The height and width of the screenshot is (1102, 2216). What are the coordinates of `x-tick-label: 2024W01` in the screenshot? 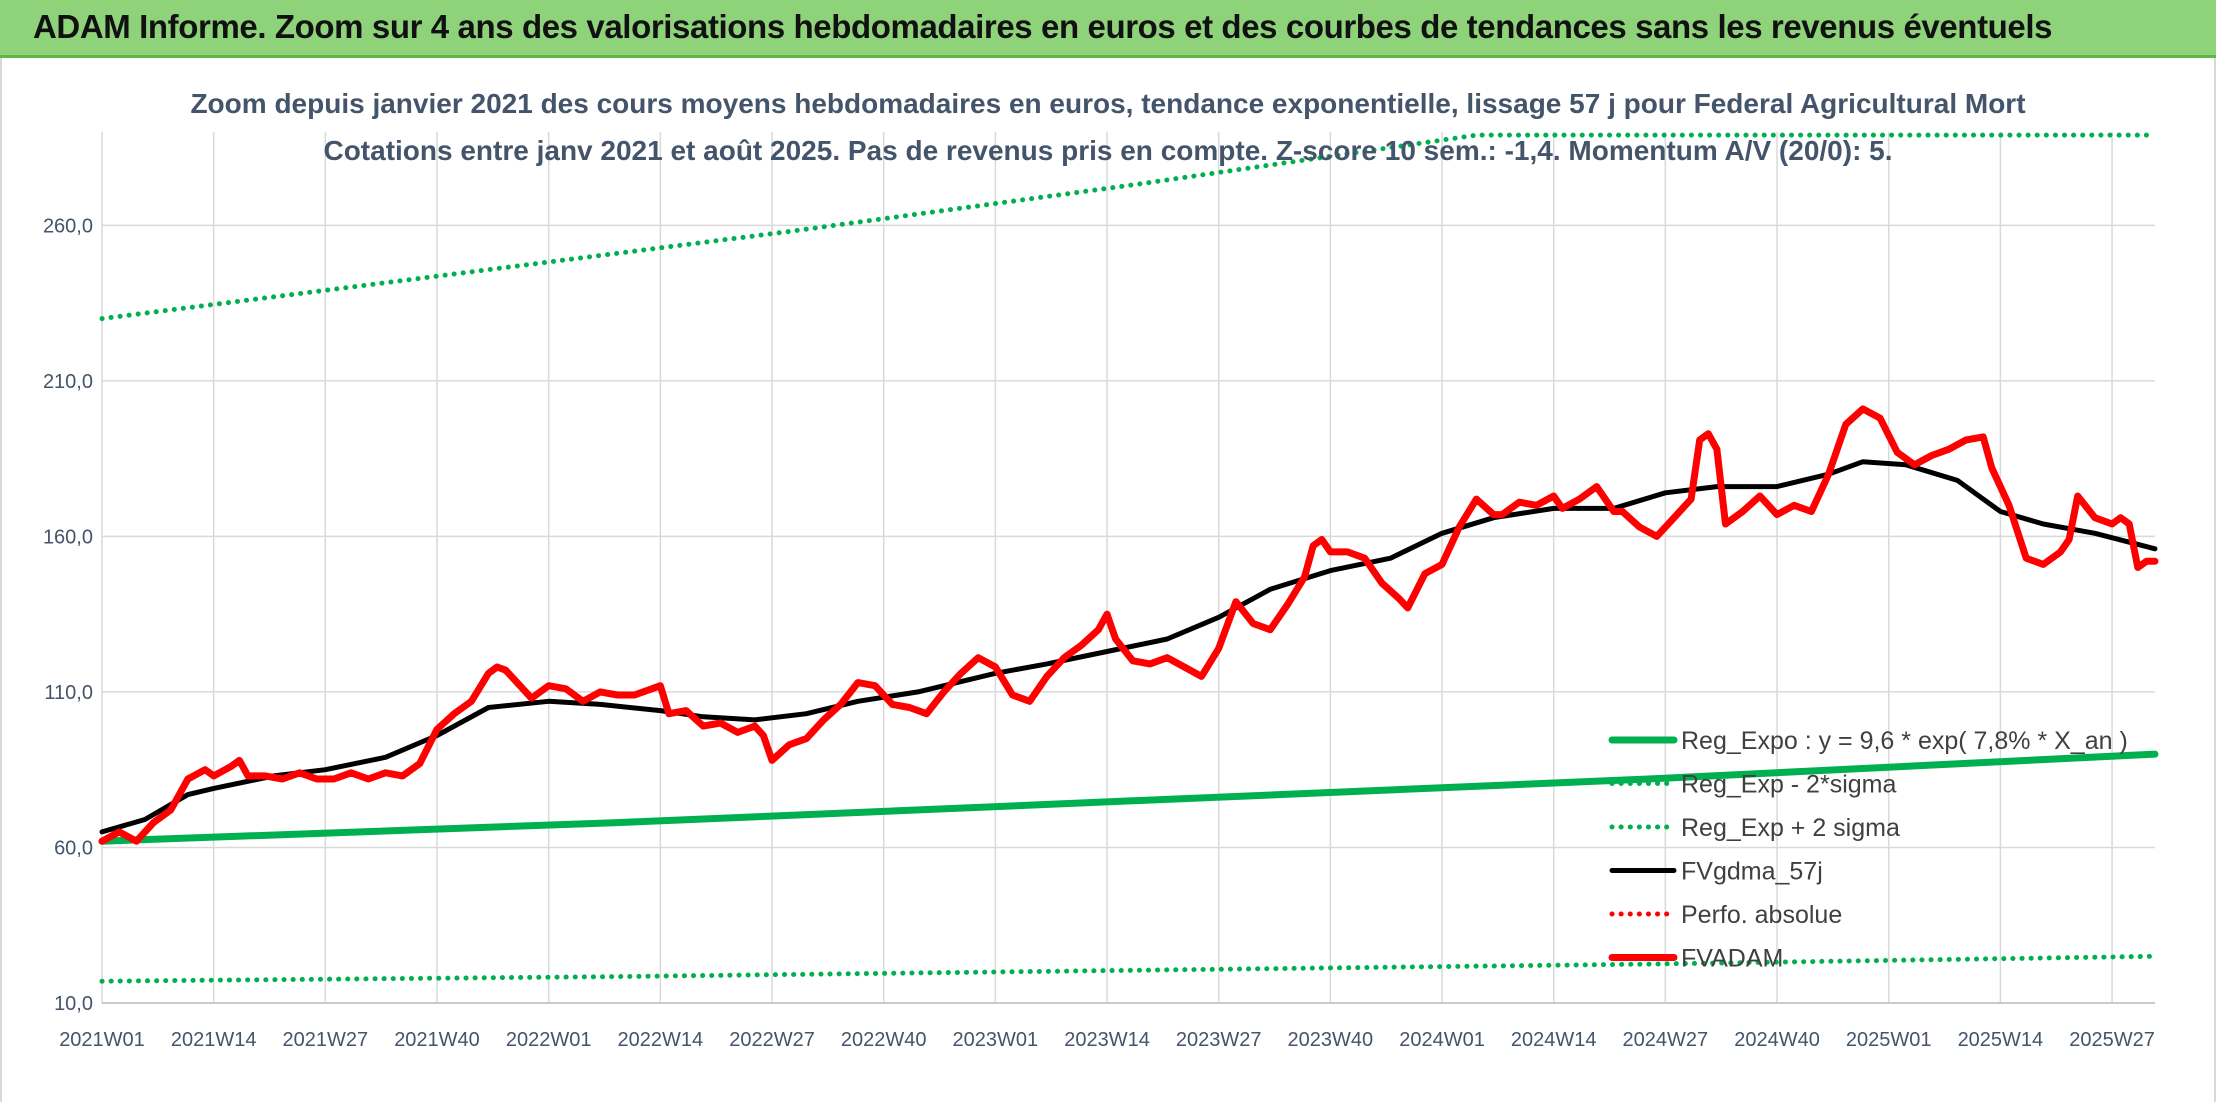 It's located at (1442, 1040).